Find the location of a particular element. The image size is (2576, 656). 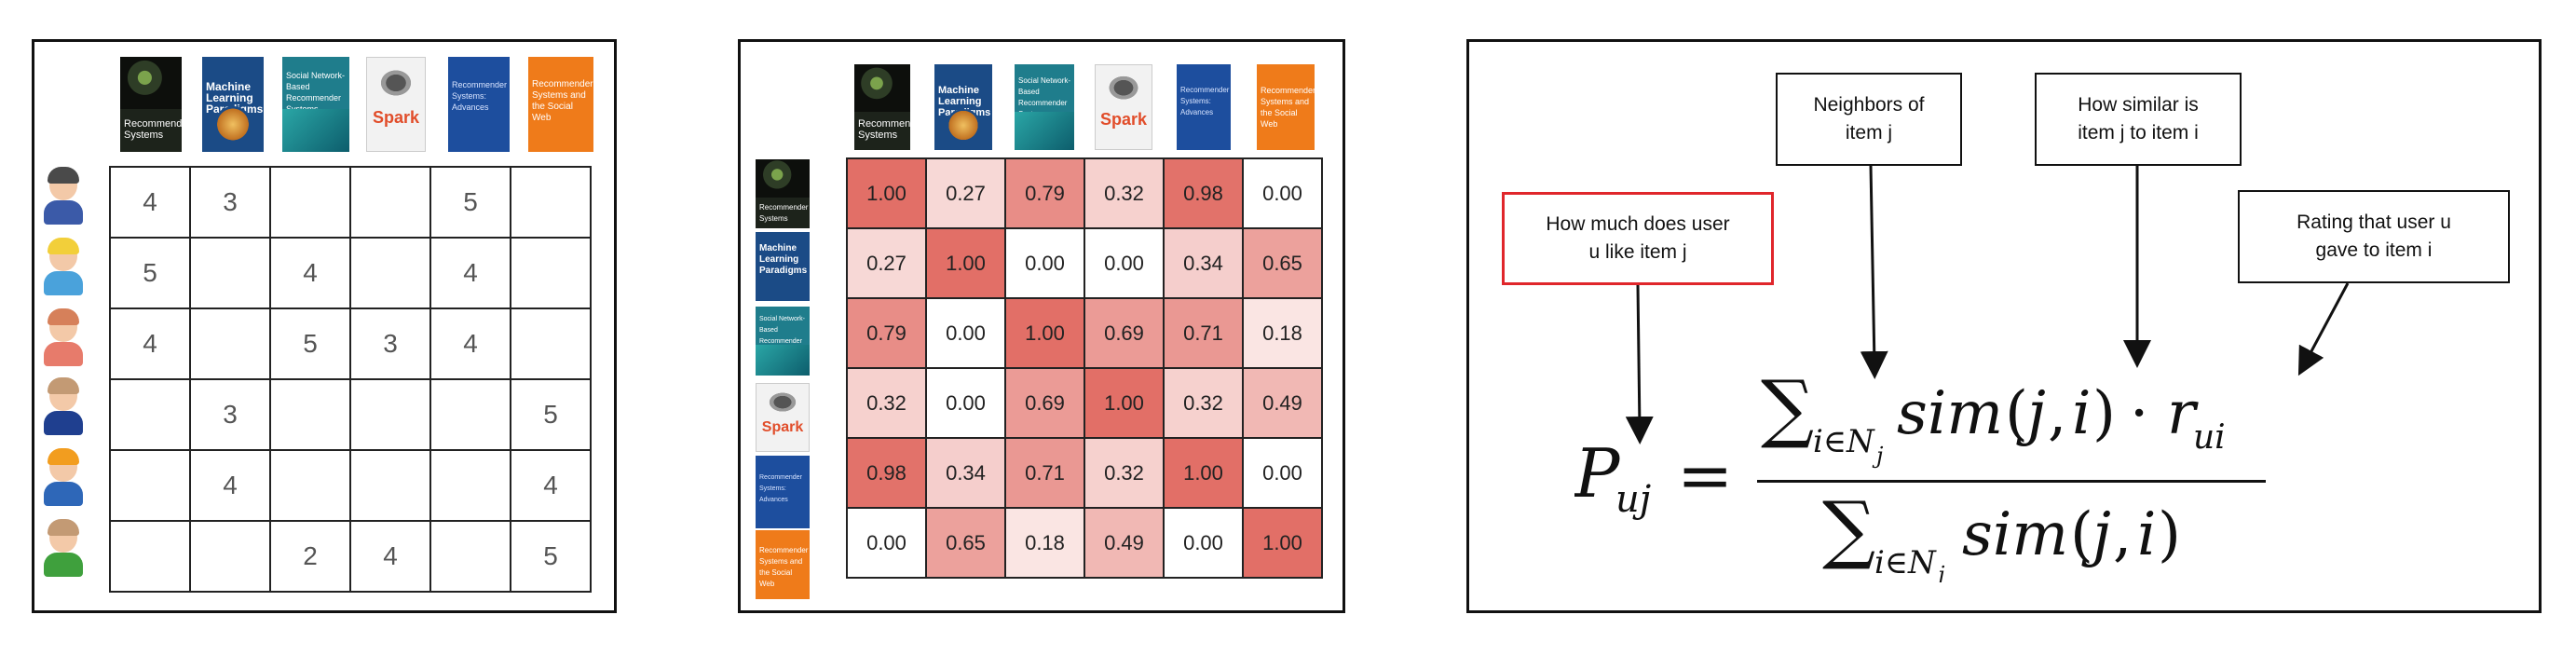

rating-row: 3 5 is located at coordinates (350, 414).